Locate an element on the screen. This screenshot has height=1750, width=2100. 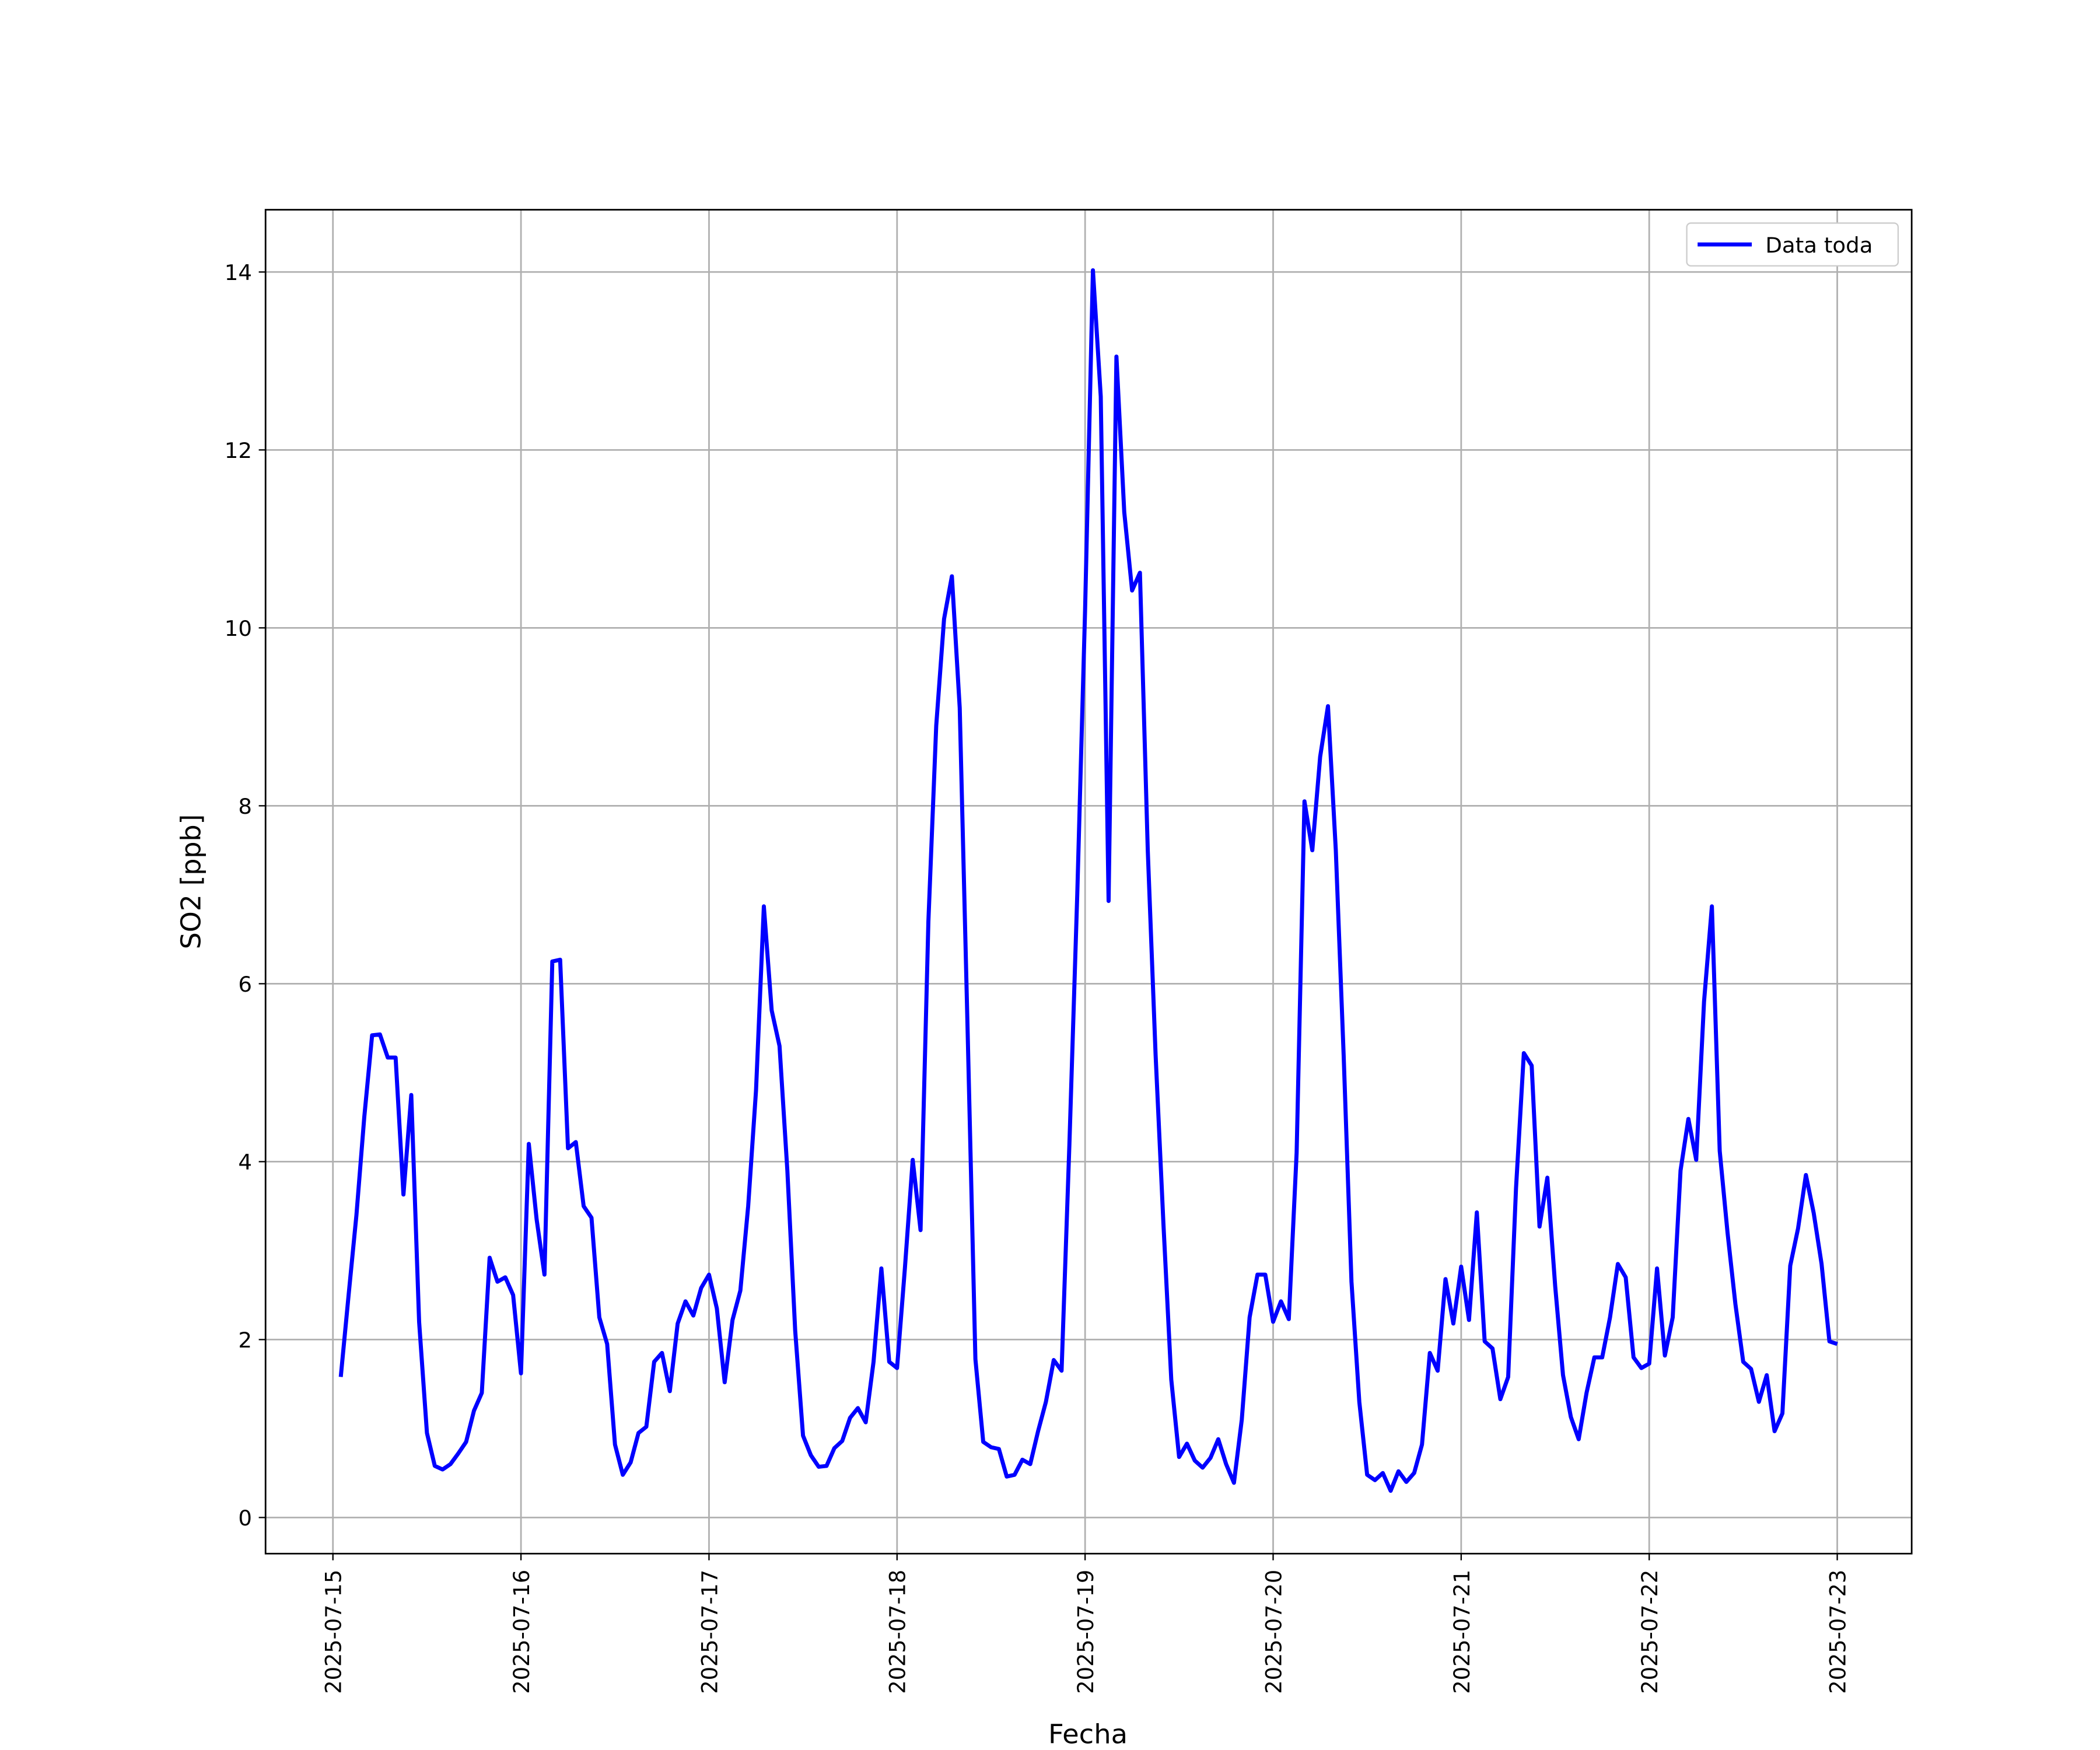
legend-box is located at coordinates (1792, 244).